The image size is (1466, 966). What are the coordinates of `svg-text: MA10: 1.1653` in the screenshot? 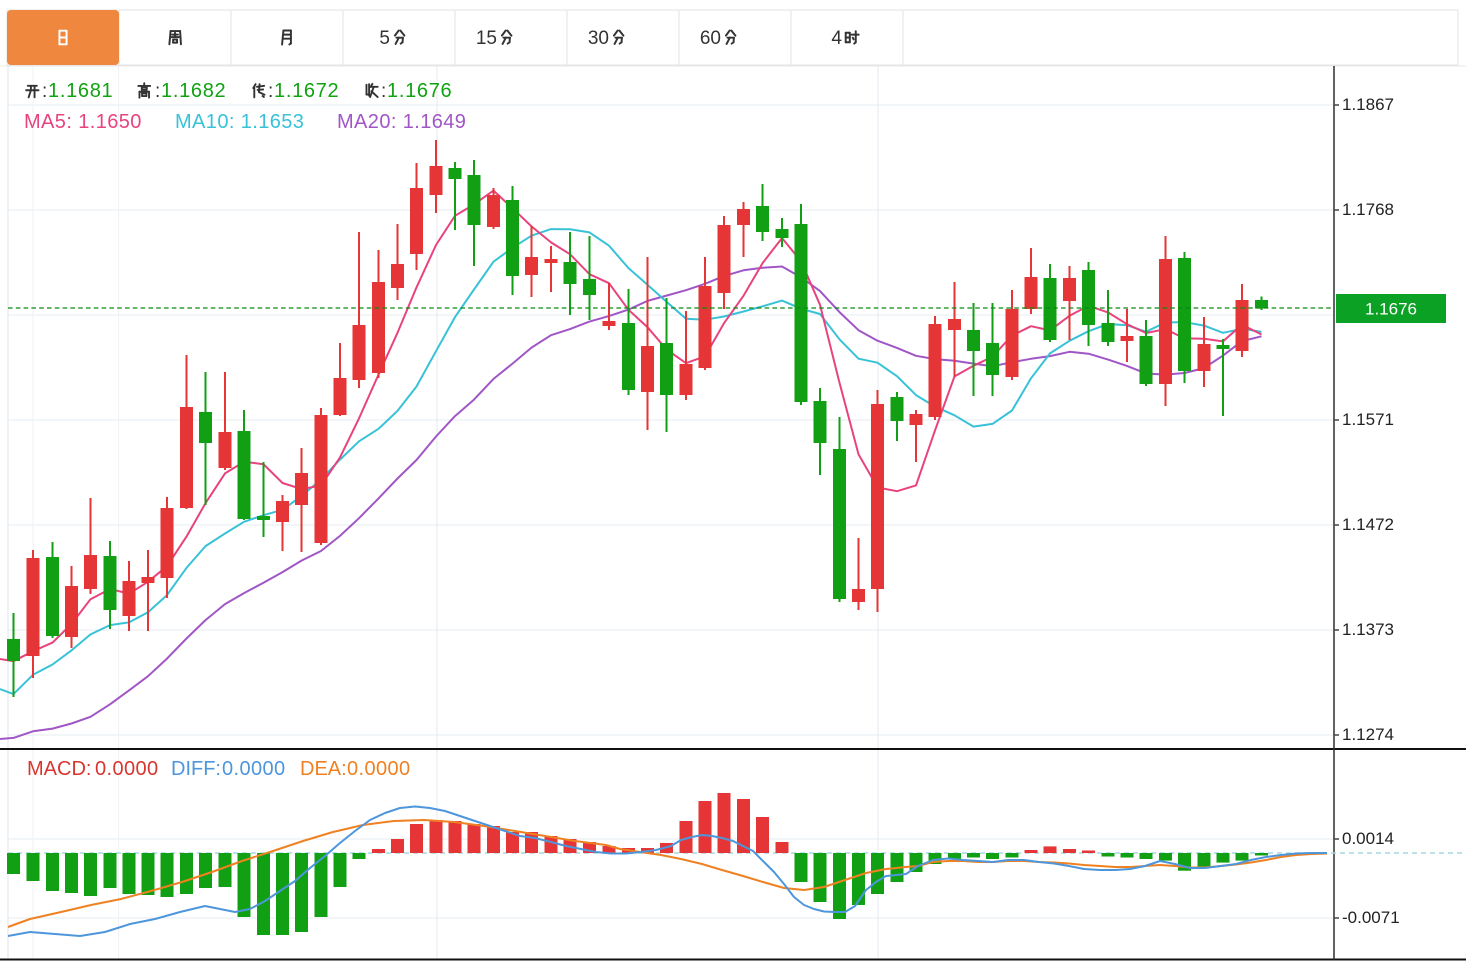 It's located at (239, 122).